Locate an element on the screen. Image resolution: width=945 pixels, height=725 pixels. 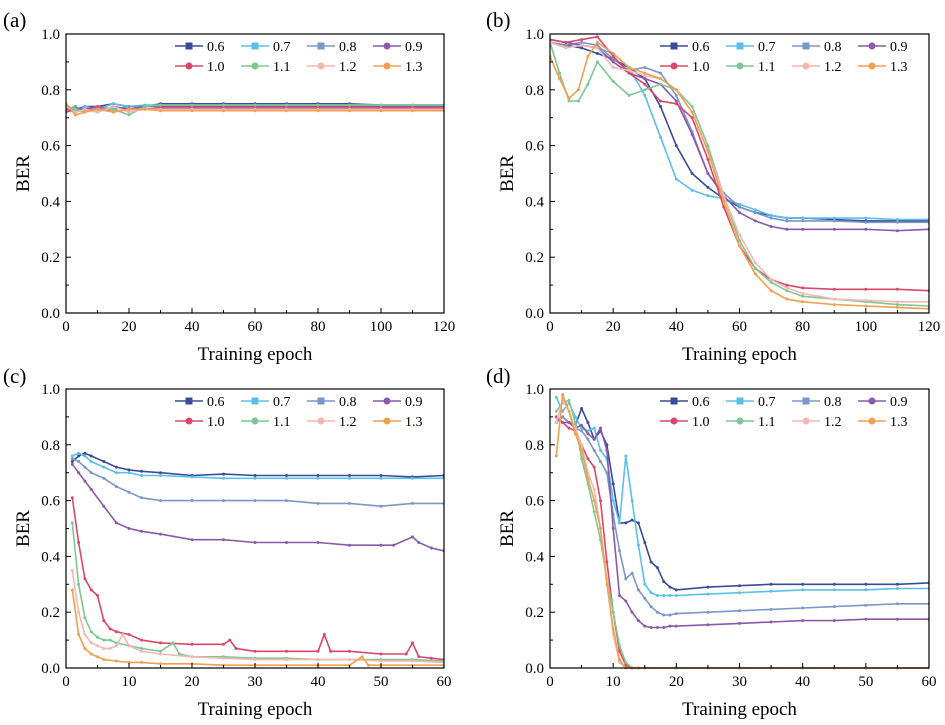
y-tick-label: 0.2 is located at coordinates (50, 258).